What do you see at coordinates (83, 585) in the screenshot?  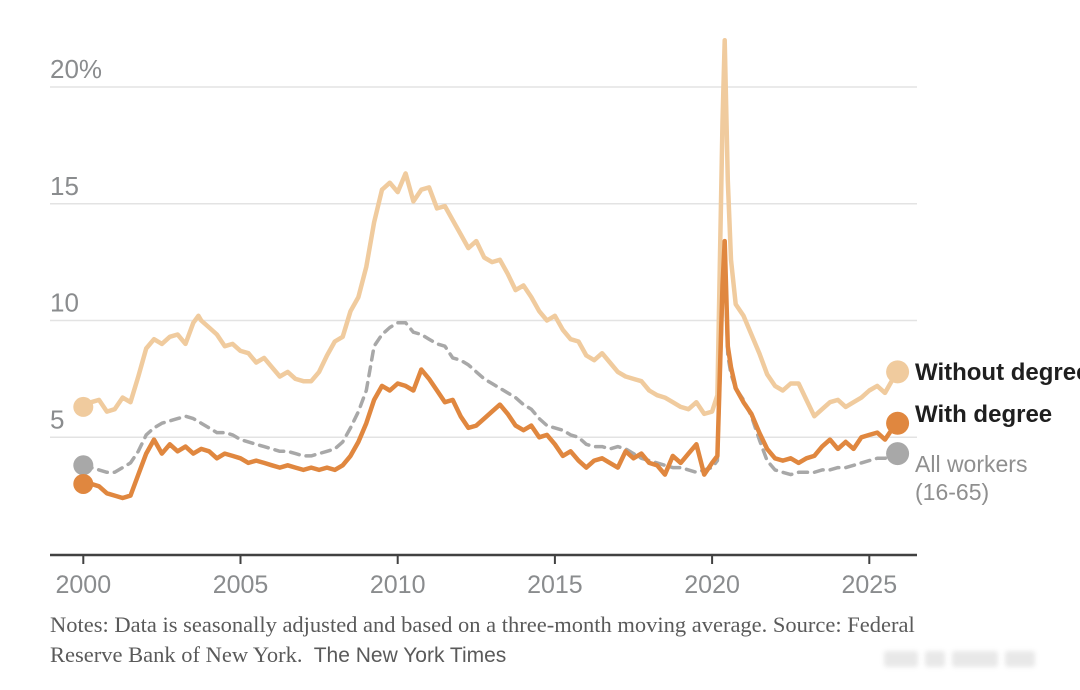 I see `x-axis-label-2000: 2000` at bounding box center [83, 585].